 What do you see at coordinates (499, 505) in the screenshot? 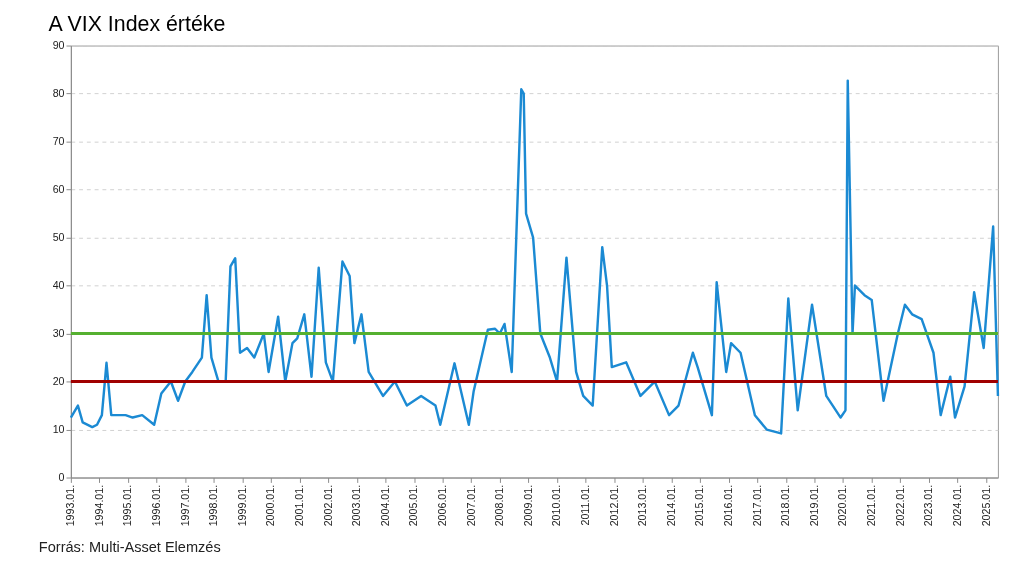
I see `x-tick-label: 2008.01.` at bounding box center [499, 505].